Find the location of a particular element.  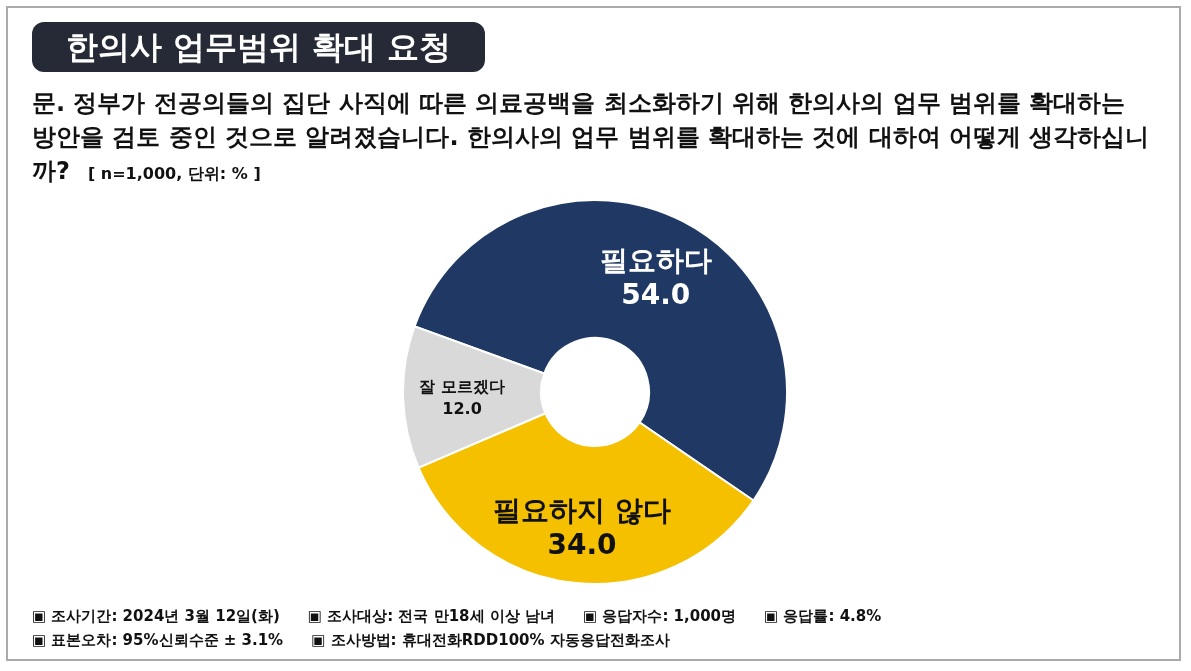

annotation: ▣ 조사방법: 휴대전화RDD100% 자동응답전화조사 is located at coordinates (490, 640).